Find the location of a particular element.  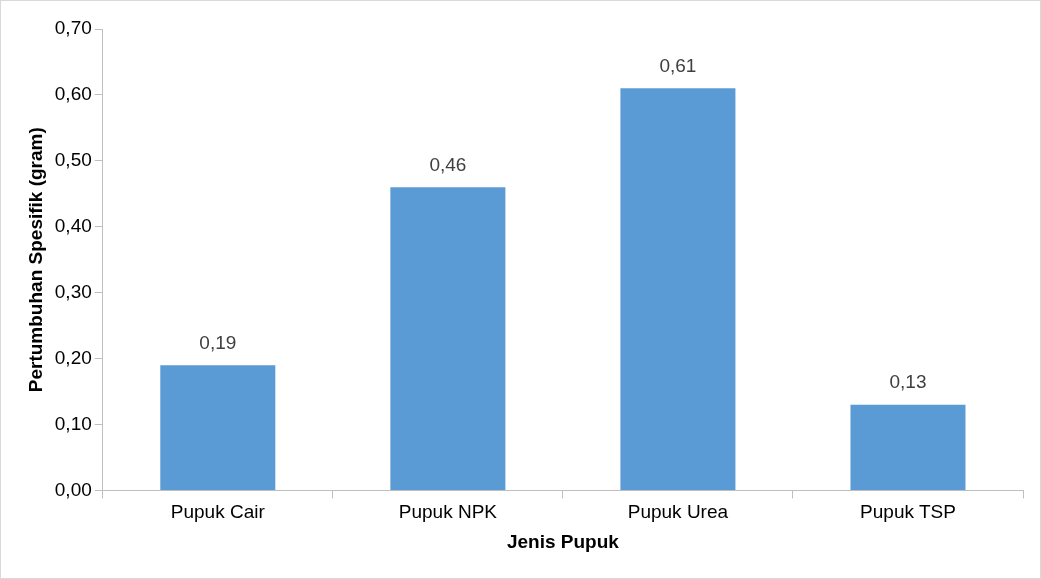

x-tick-label: Pupuk TSP is located at coordinates (908, 512).